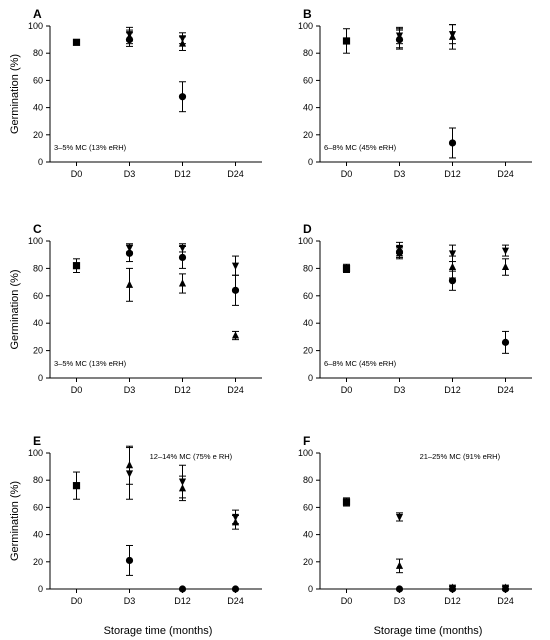 The height and width of the screenshot is (640, 550). I want to click on panel-letter: D, so click(307, 229).